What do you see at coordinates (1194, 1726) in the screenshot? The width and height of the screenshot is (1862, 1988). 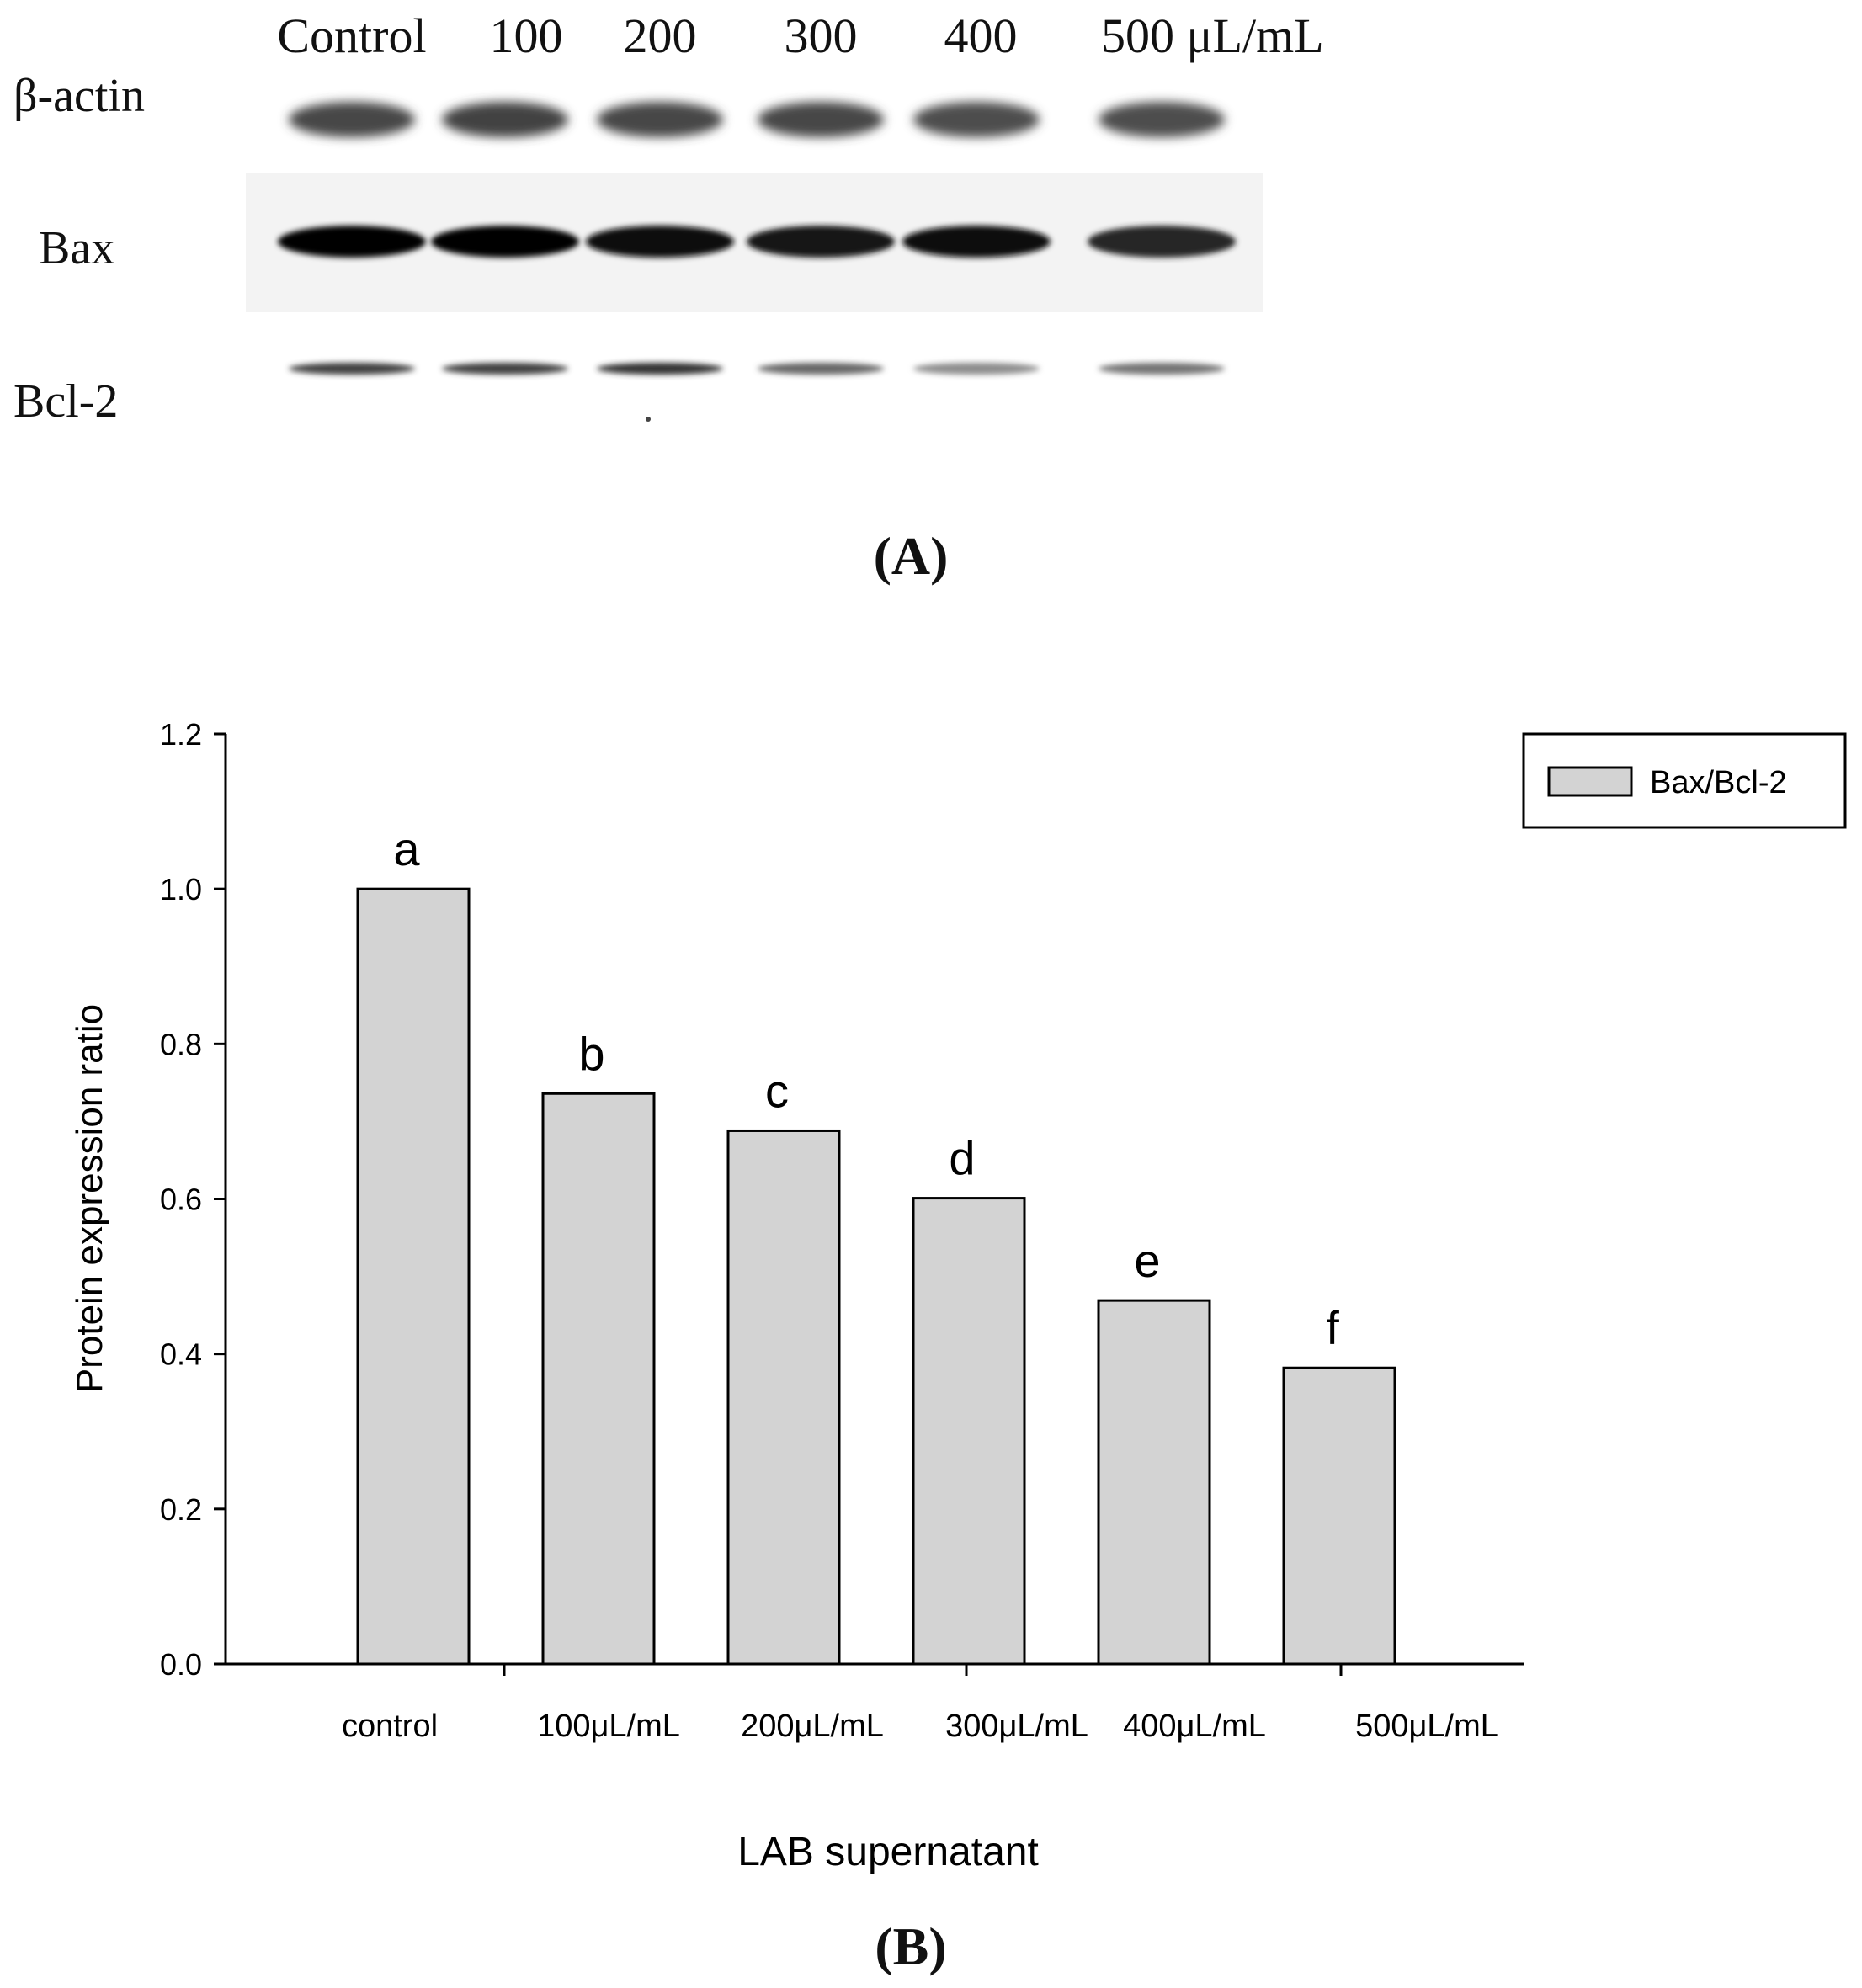 I see `x-tick-label: 400μL/mL` at bounding box center [1194, 1726].